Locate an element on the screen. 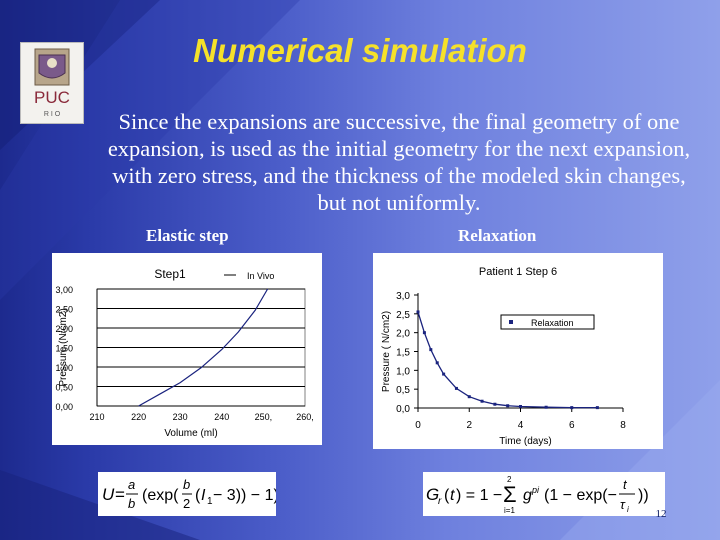 This screenshot has height=540, width=720. x-axis-label: Time (days) is located at coordinates (525, 441).